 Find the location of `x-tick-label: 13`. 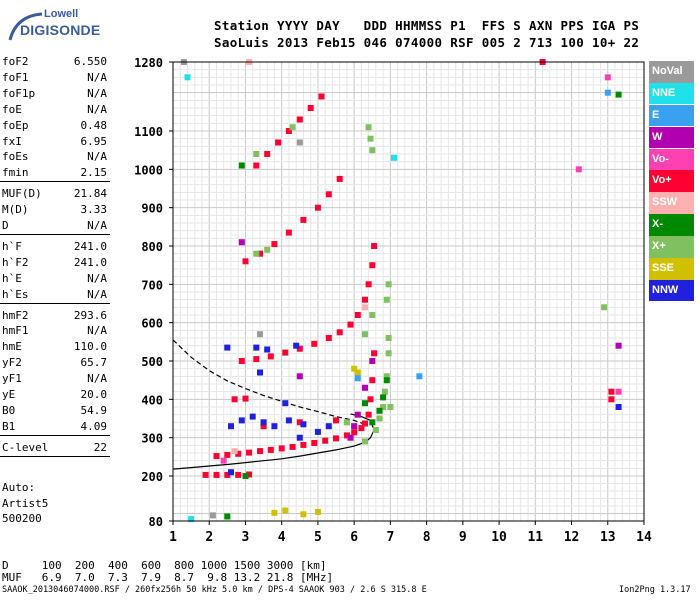

x-tick-label: 13 is located at coordinates (608, 537).